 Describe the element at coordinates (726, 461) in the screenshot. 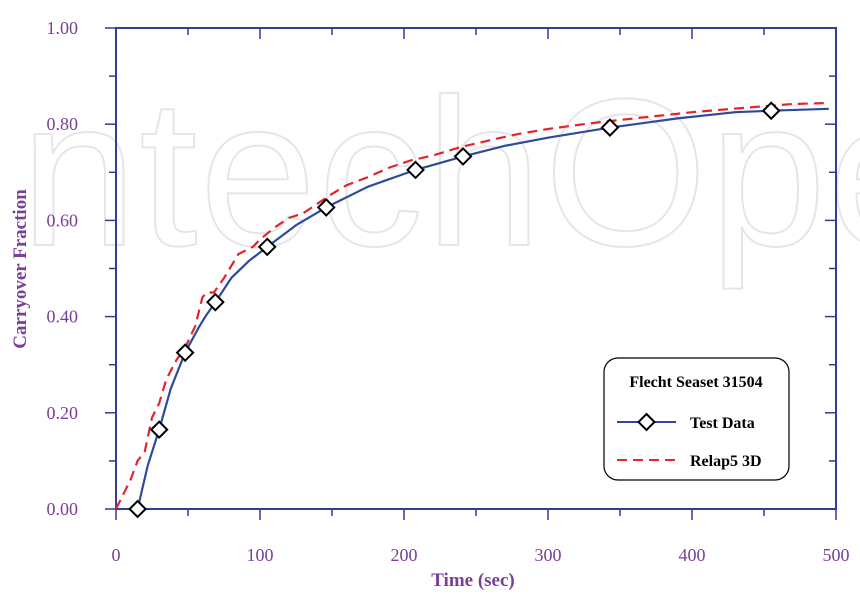

I see `legend-label-relap5-3d: Relap5 3D` at that location.